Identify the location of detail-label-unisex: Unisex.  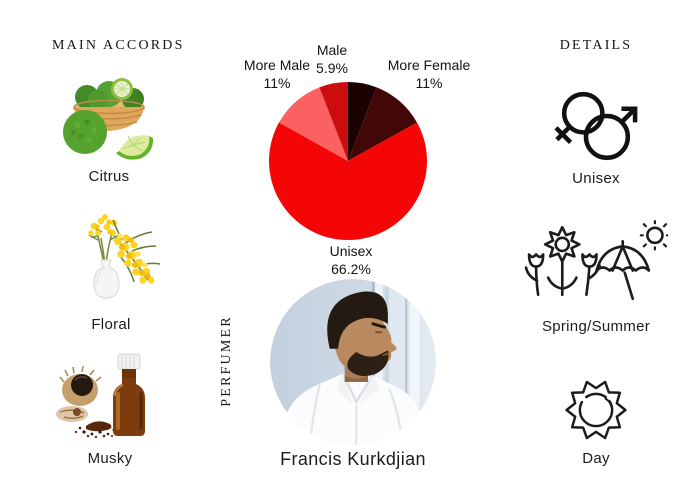
(596, 178).